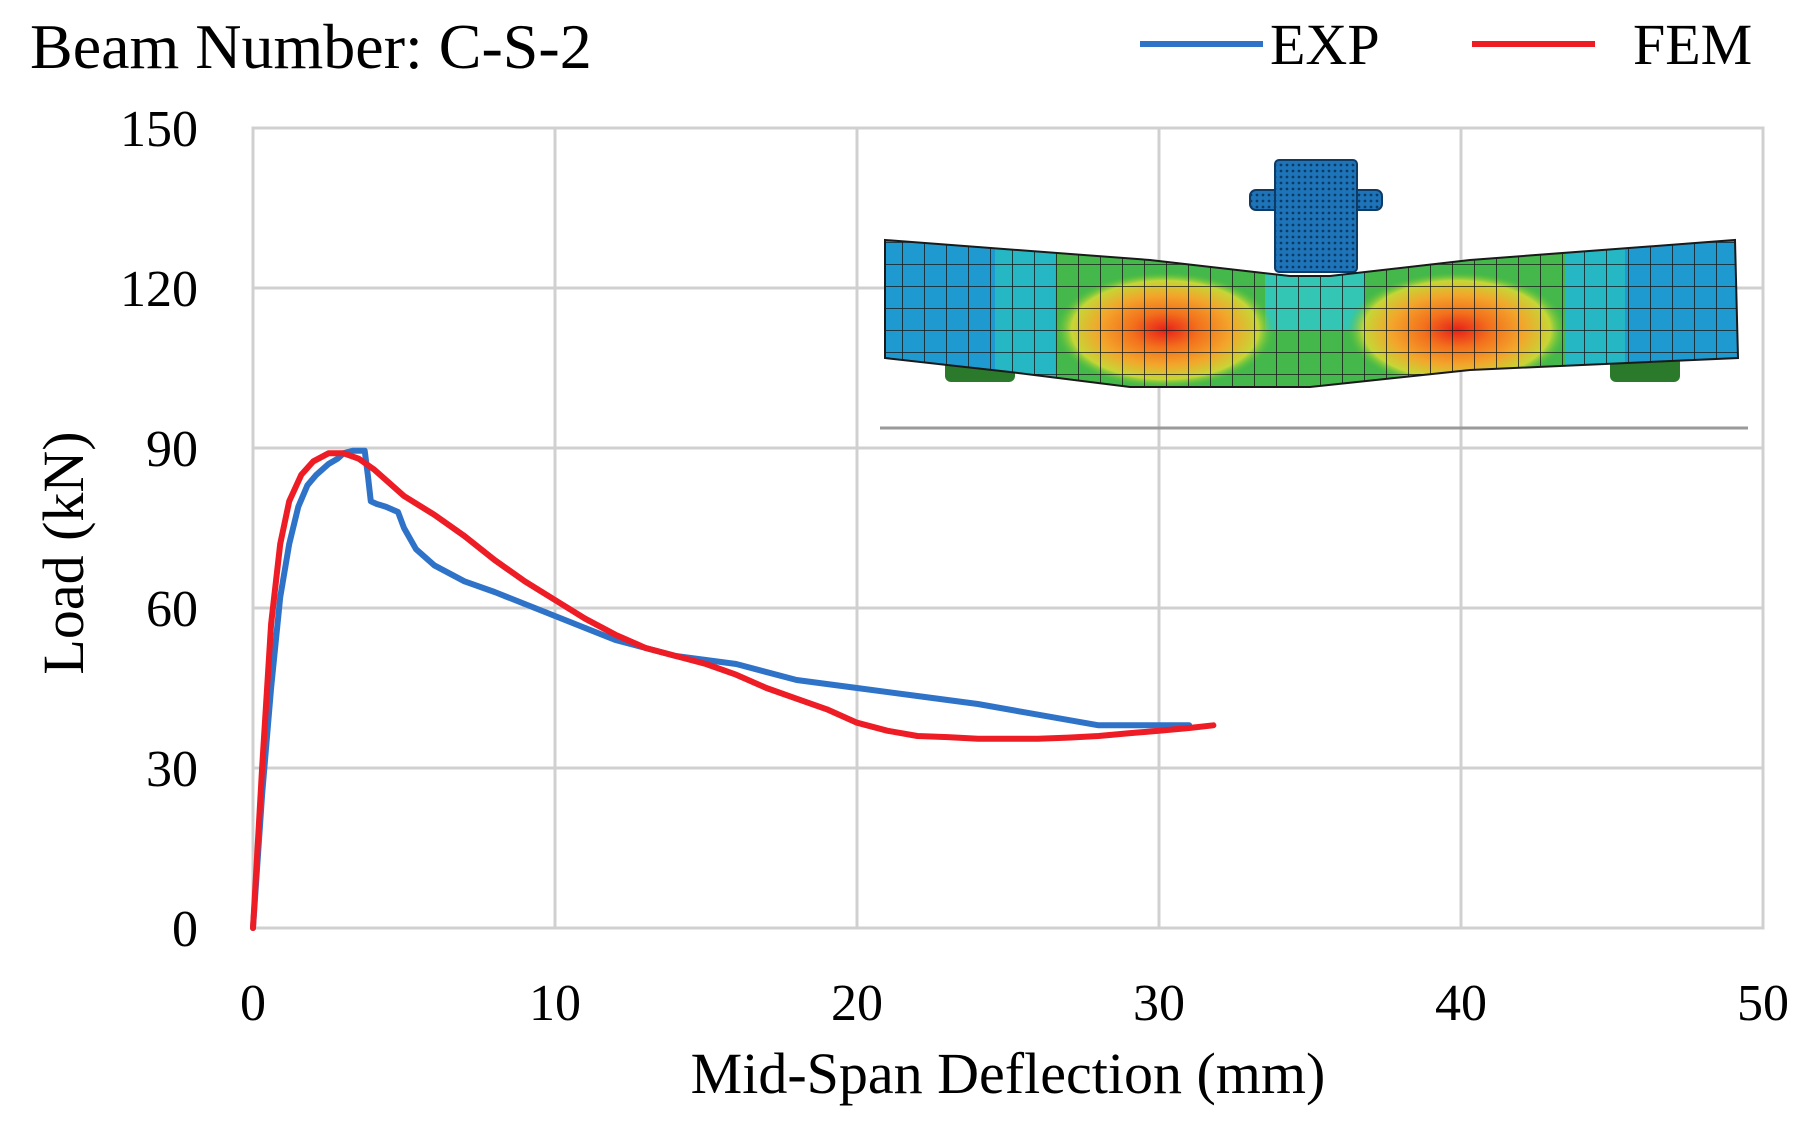 This screenshot has height=1134, width=1808. Describe the element at coordinates (1316, 216) in the screenshot. I see `loading-stem` at that location.